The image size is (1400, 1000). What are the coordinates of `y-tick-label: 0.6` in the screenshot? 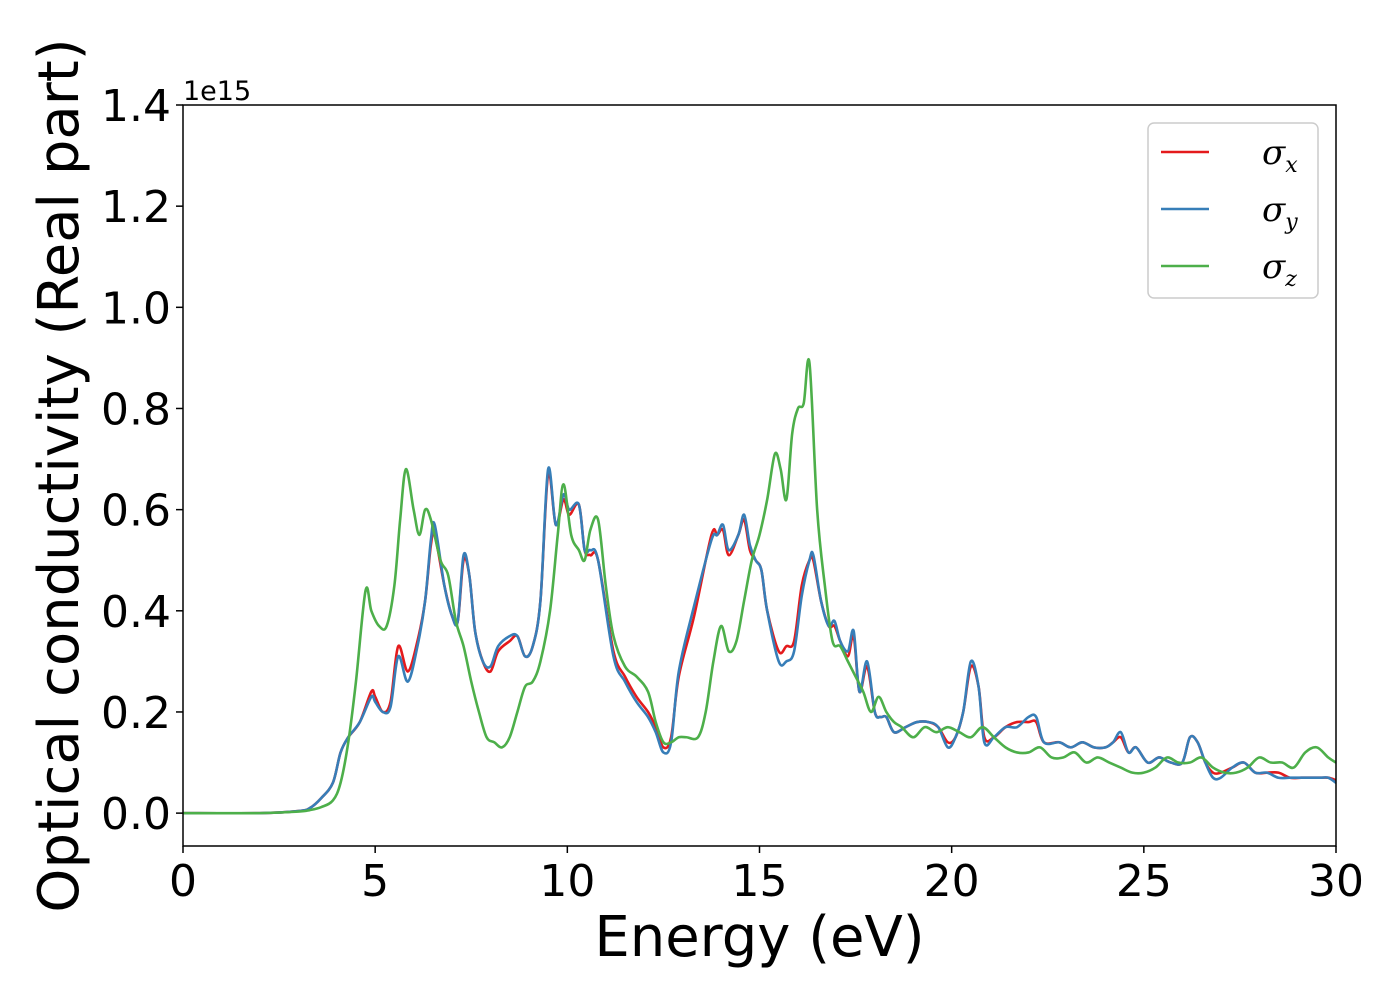 It's located at (136, 511).